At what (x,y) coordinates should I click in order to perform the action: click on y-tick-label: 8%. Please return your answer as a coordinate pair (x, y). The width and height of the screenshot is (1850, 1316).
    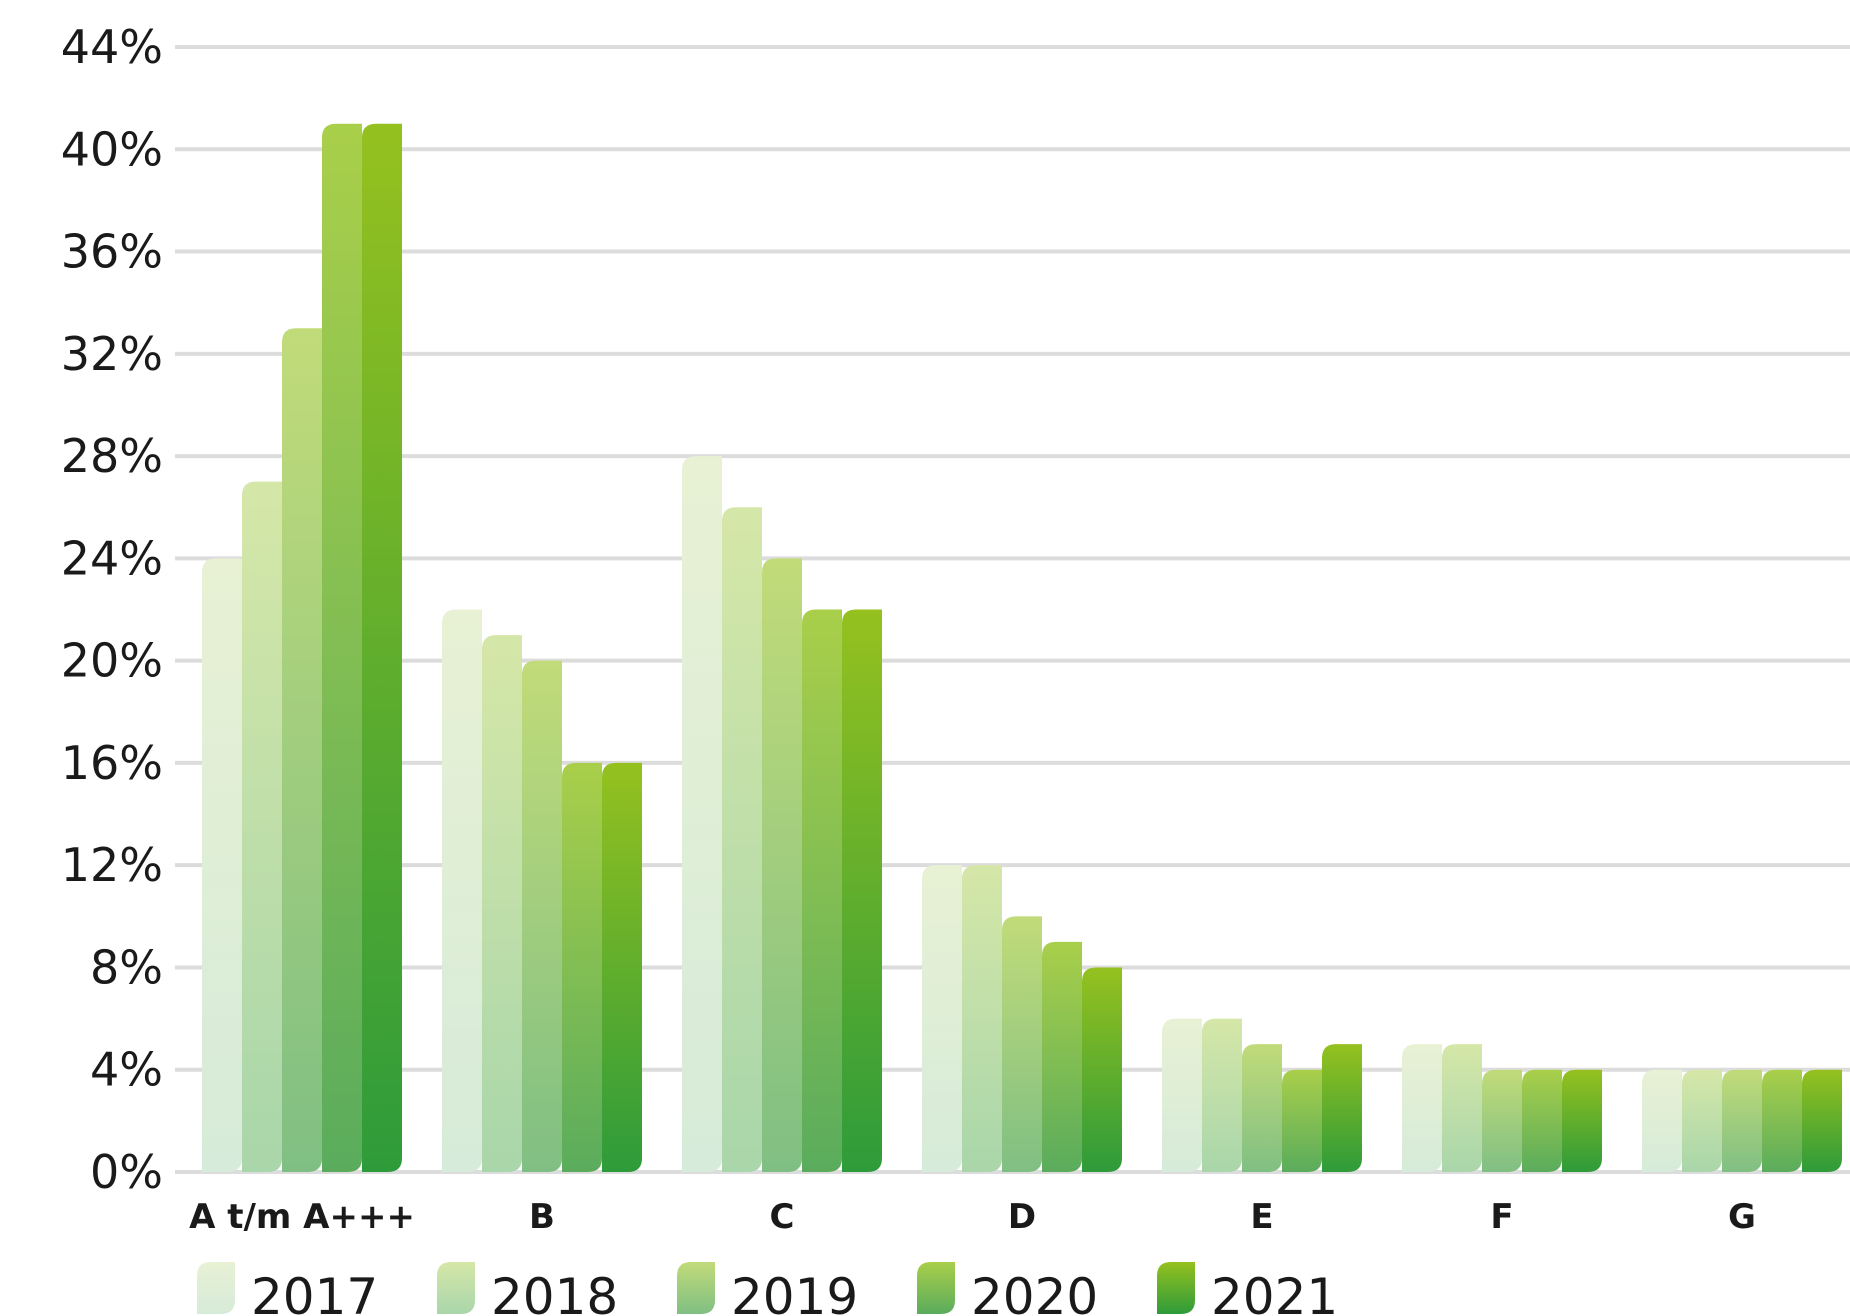
    Looking at the image, I should click on (126, 967).